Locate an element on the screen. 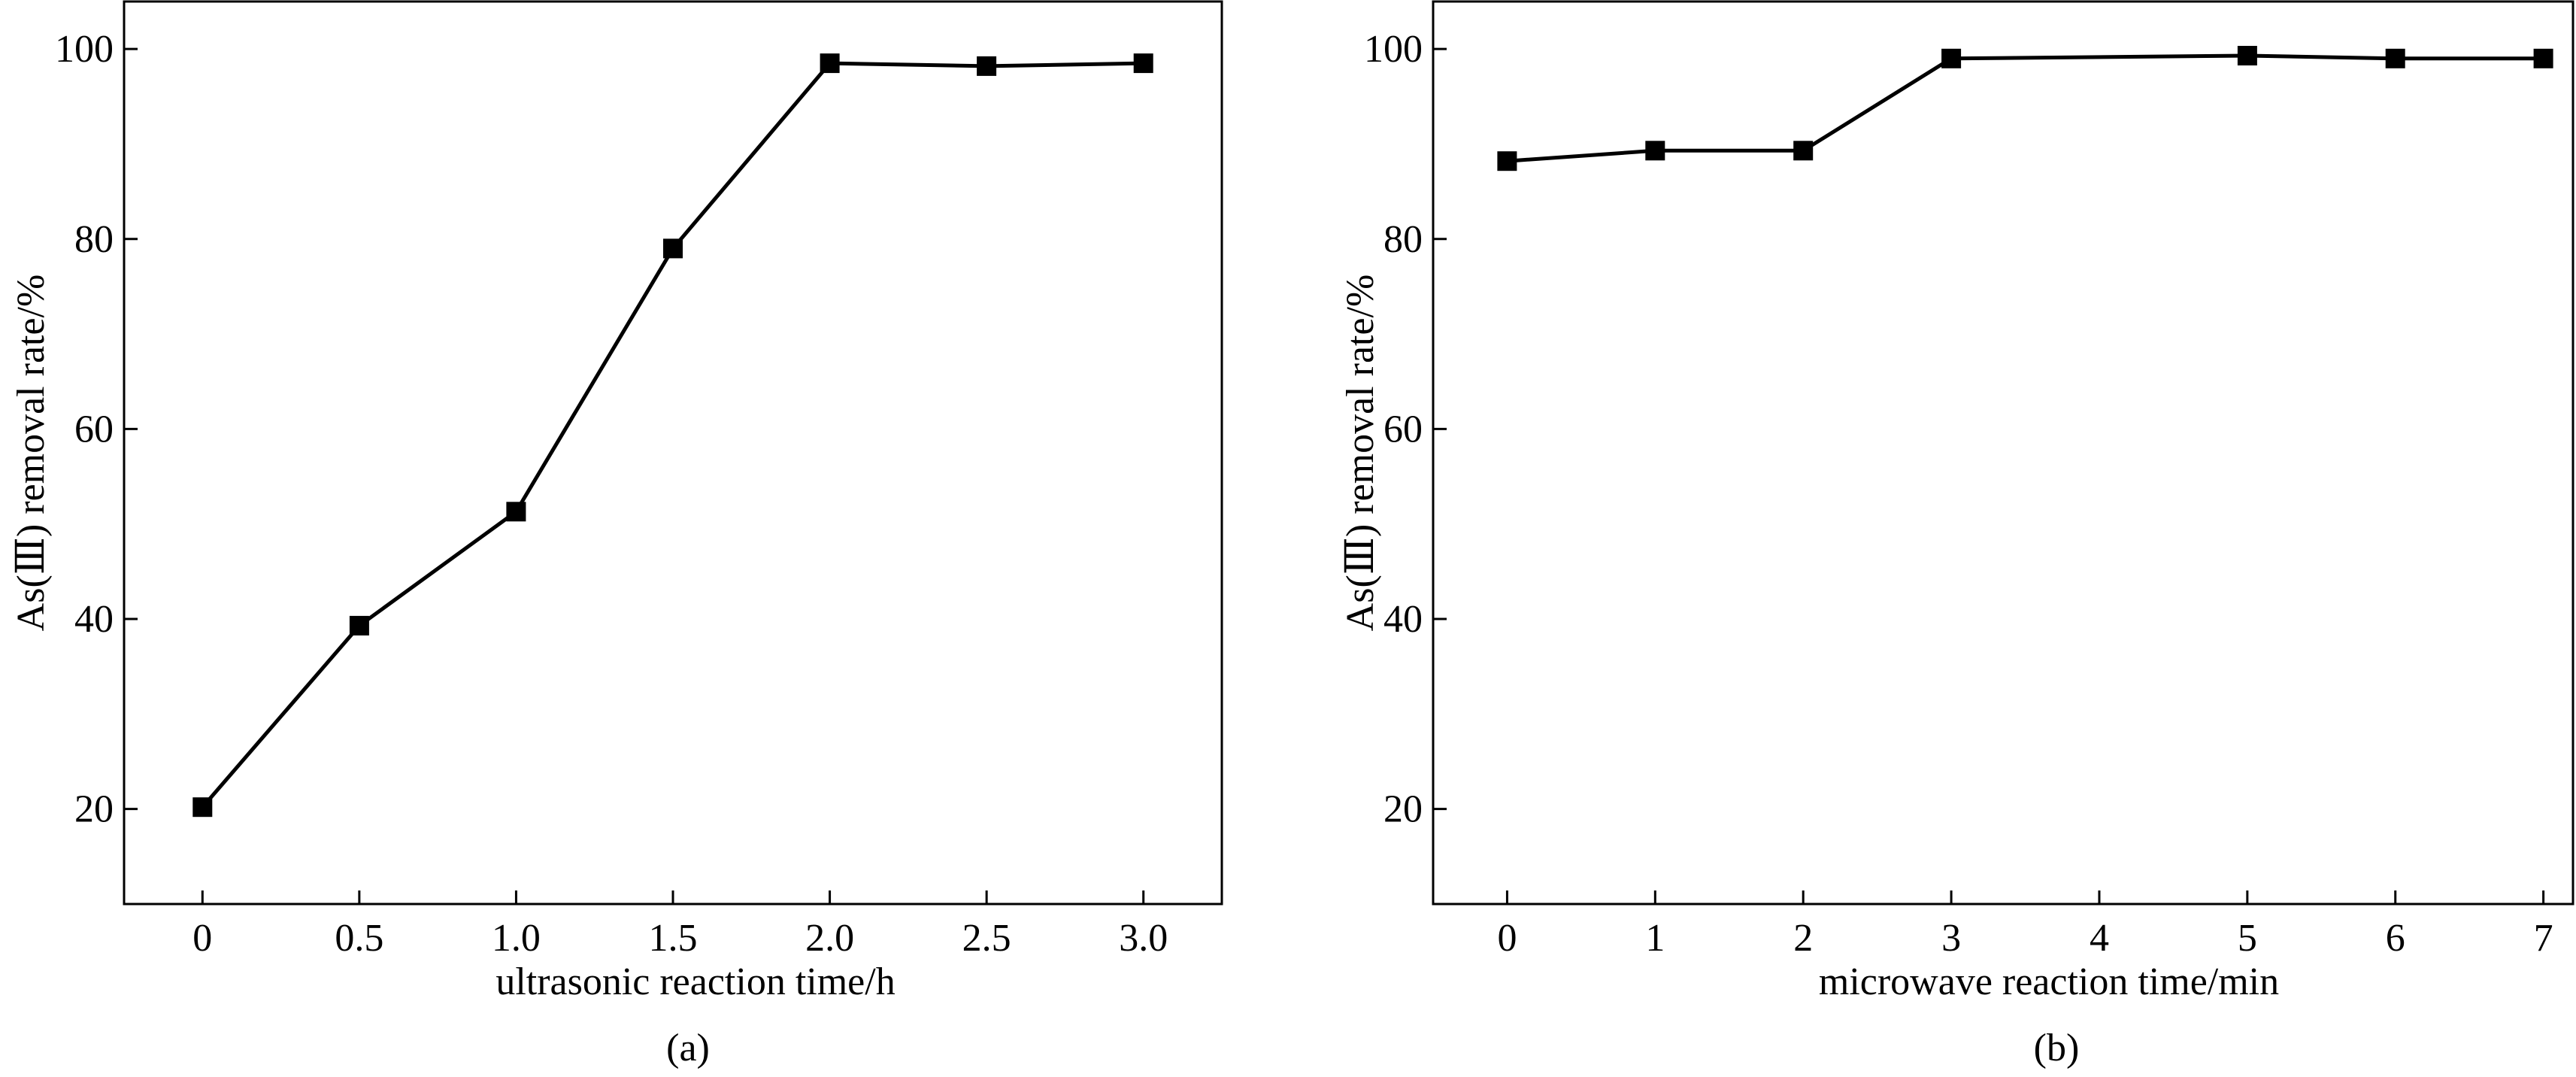 The width and height of the screenshot is (2576, 1077). panel-a-y-ticks: 20 40 60 80 100 is located at coordinates (96, 430).